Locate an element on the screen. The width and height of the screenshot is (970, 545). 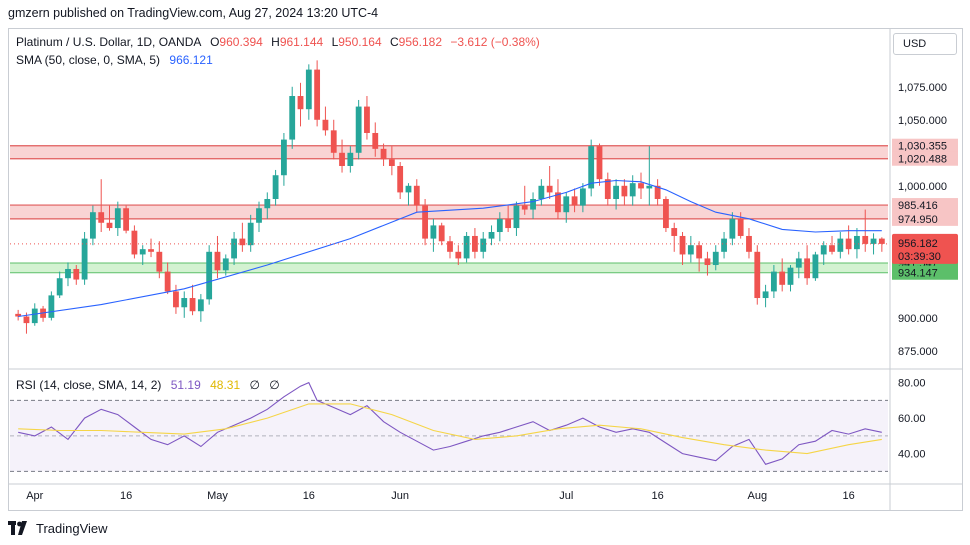
price-tick-label: 1,050.000 is located at coordinates (922, 121).